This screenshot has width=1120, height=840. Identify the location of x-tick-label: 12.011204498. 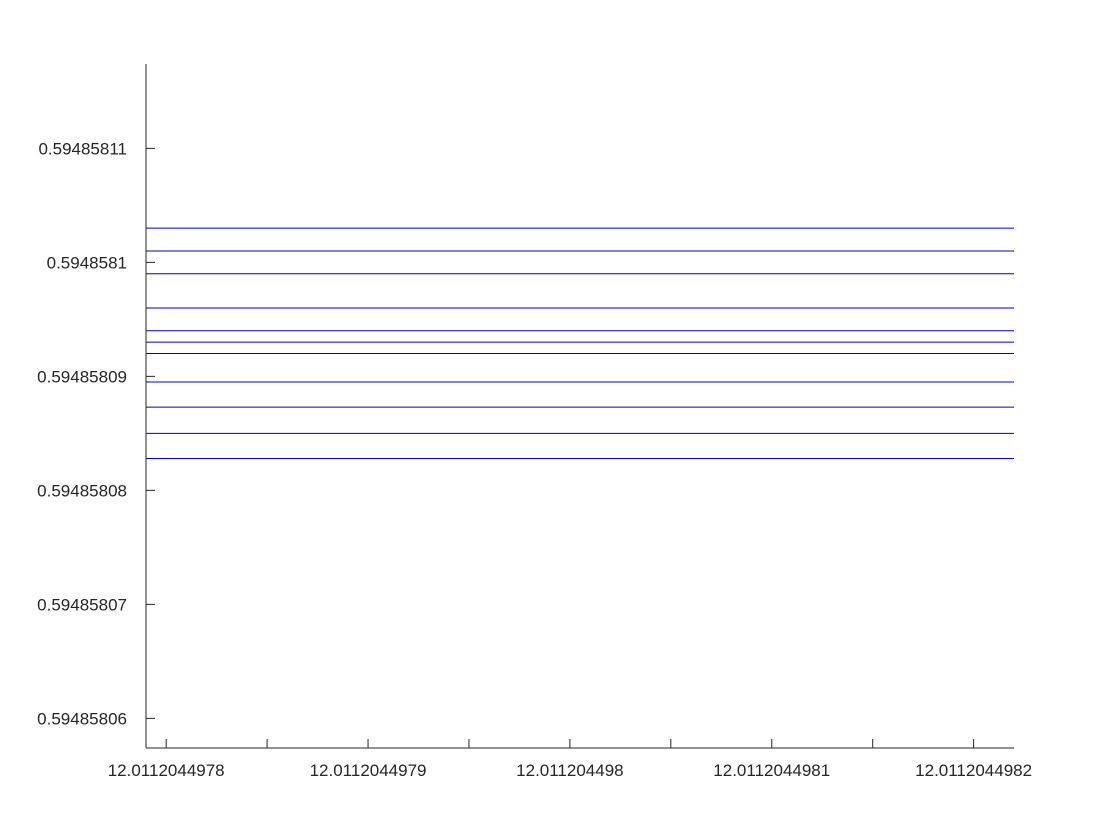
(569, 770).